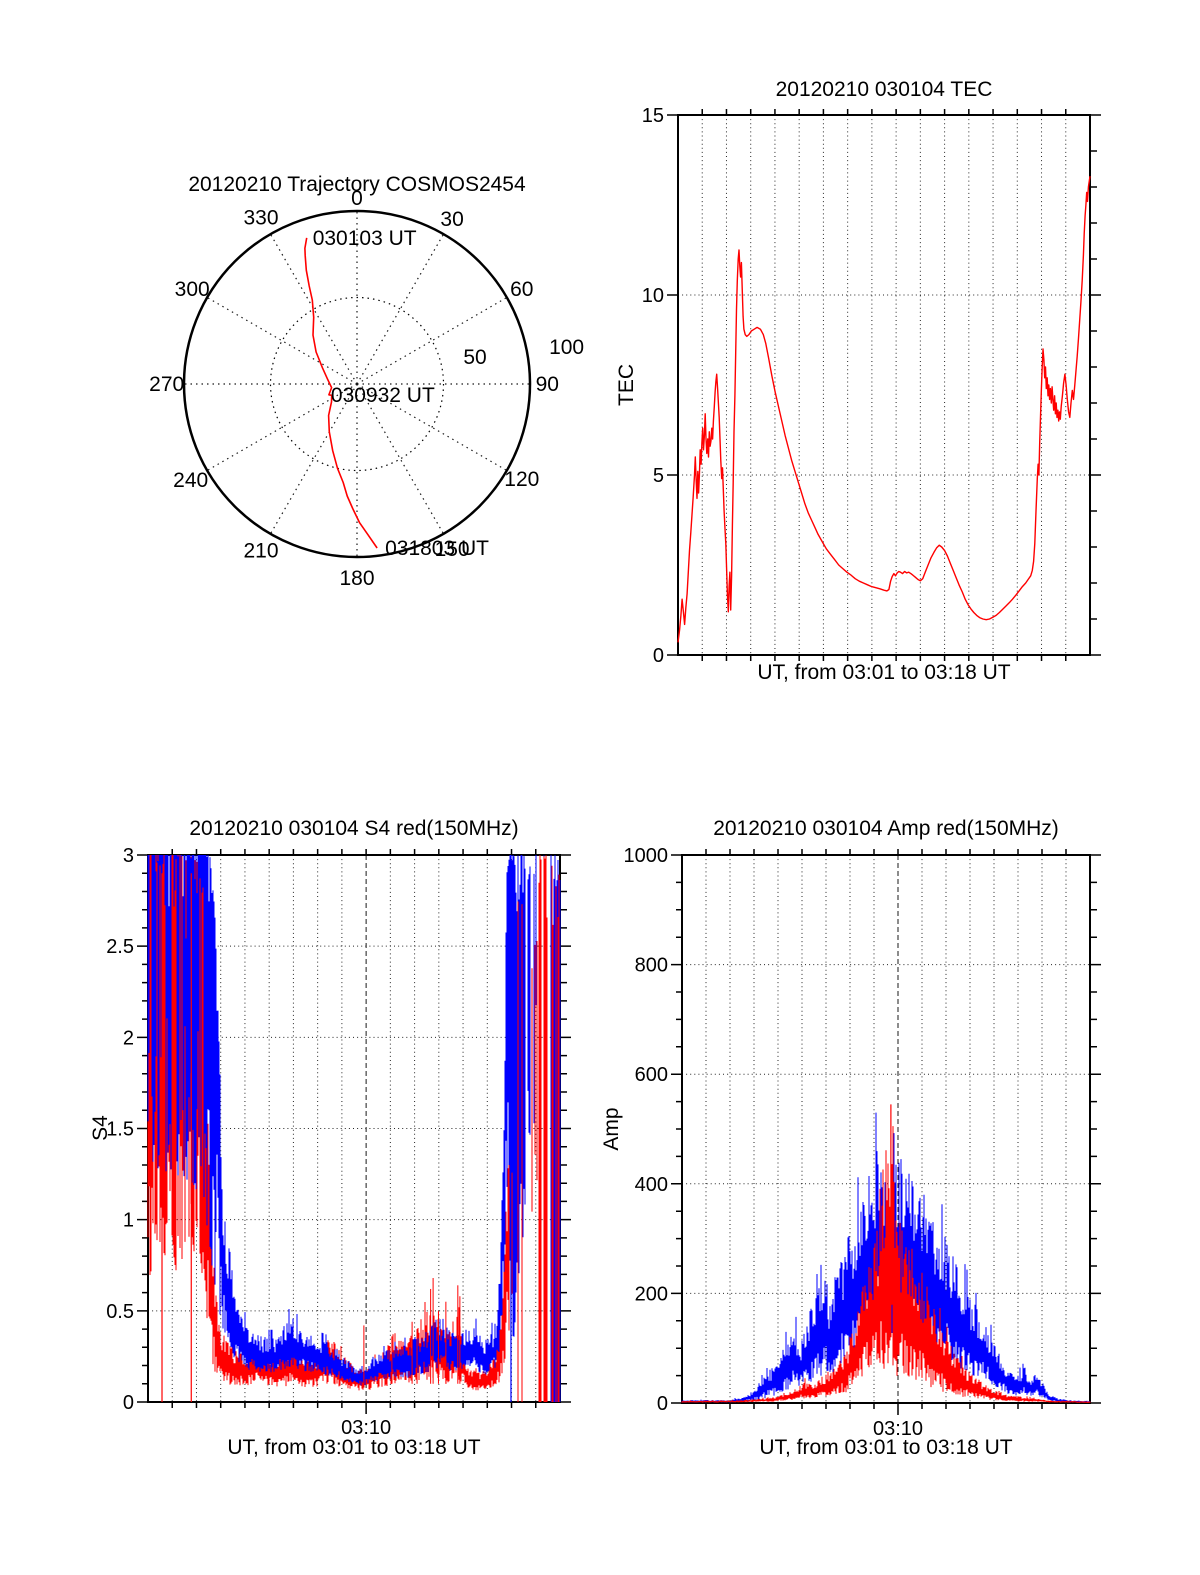  What do you see at coordinates (884, 89) in the screenshot?
I see `tec-title: 20120210 030104 TEC` at bounding box center [884, 89].